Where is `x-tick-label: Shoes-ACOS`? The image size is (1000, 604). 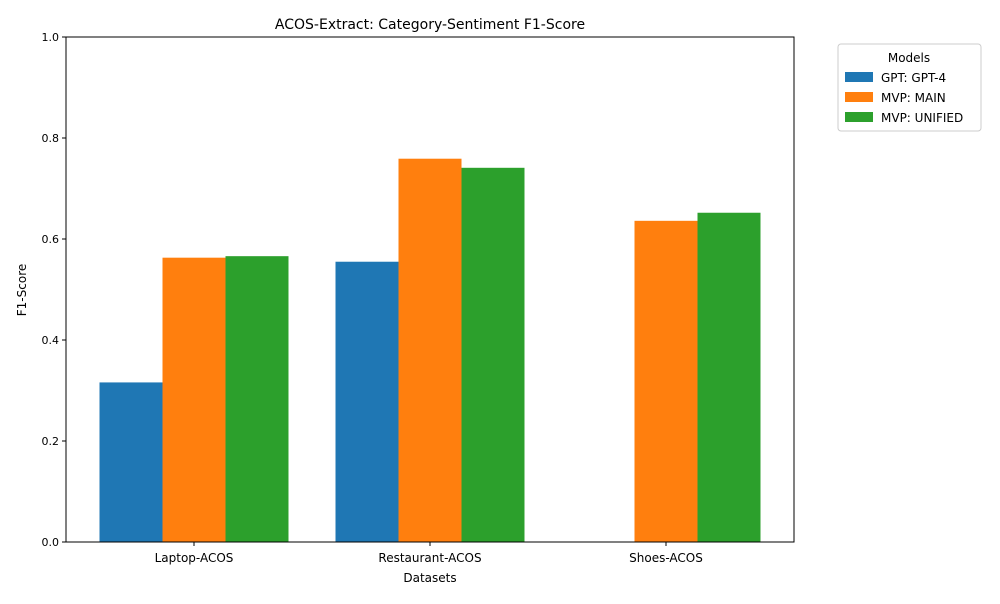 x-tick-label: Shoes-ACOS is located at coordinates (666, 558).